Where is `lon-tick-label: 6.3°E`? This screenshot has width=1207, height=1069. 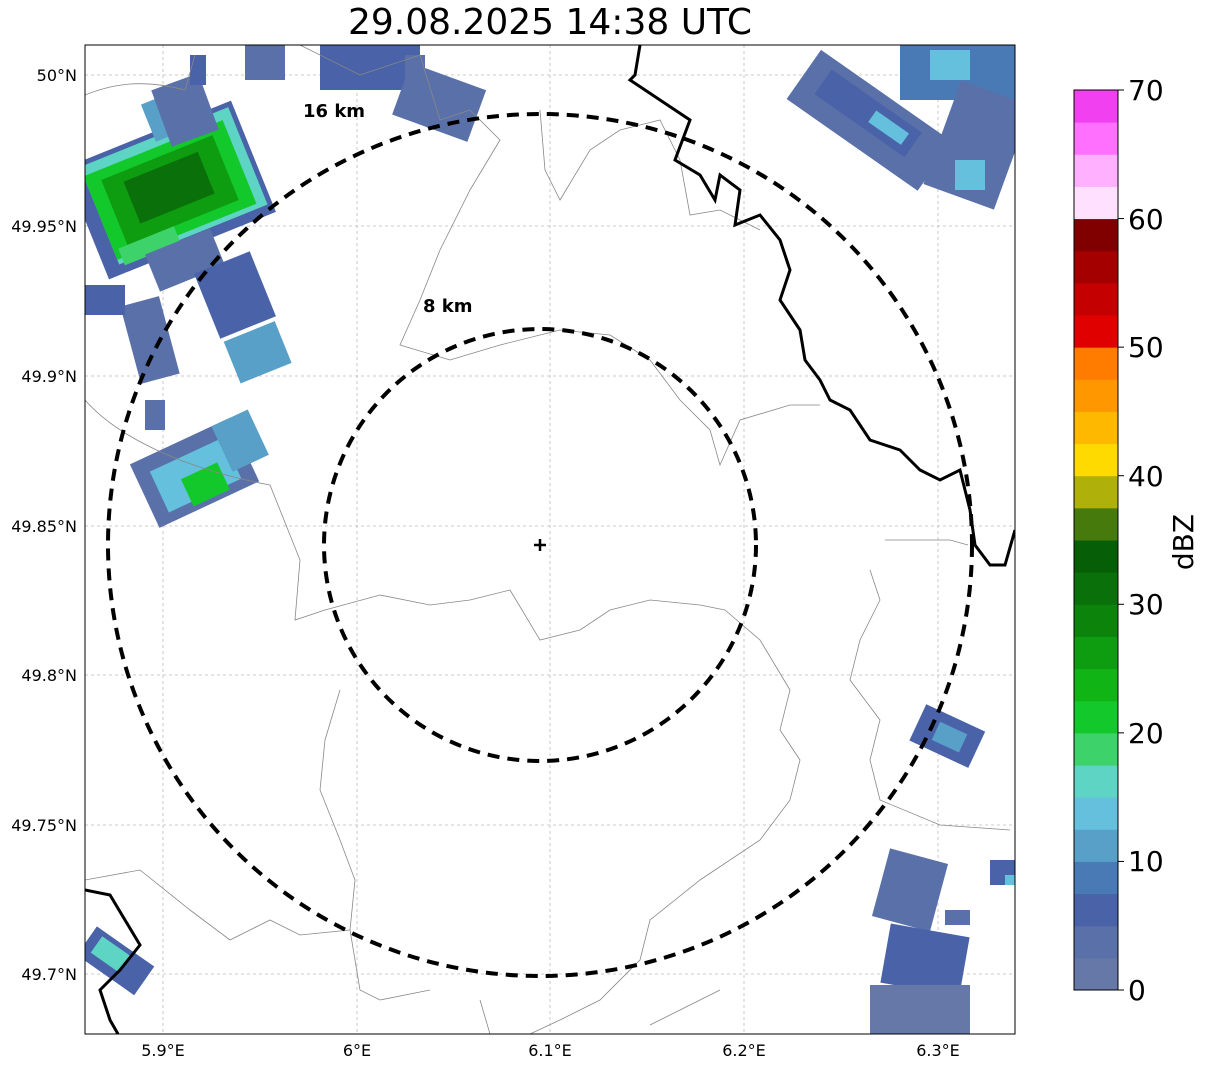
lon-tick-label: 6.3°E is located at coordinates (938, 1050).